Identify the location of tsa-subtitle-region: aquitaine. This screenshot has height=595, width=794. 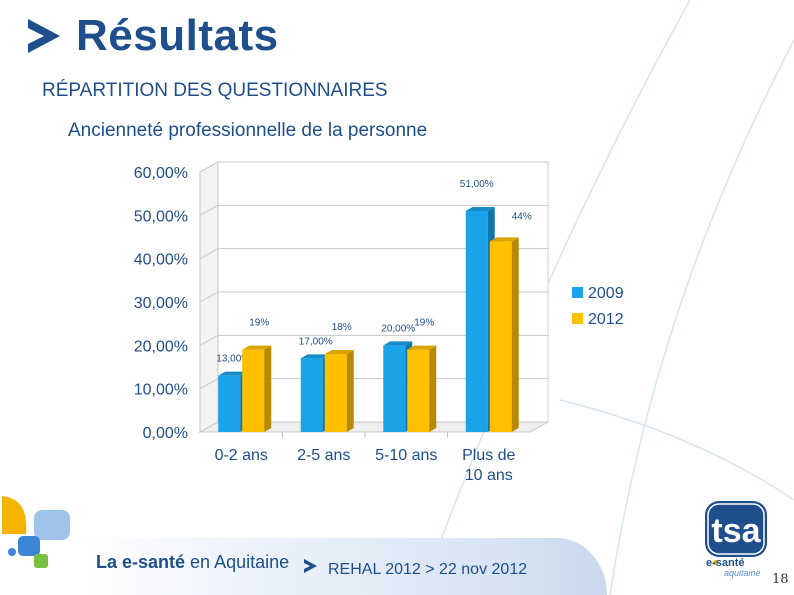
(742, 573).